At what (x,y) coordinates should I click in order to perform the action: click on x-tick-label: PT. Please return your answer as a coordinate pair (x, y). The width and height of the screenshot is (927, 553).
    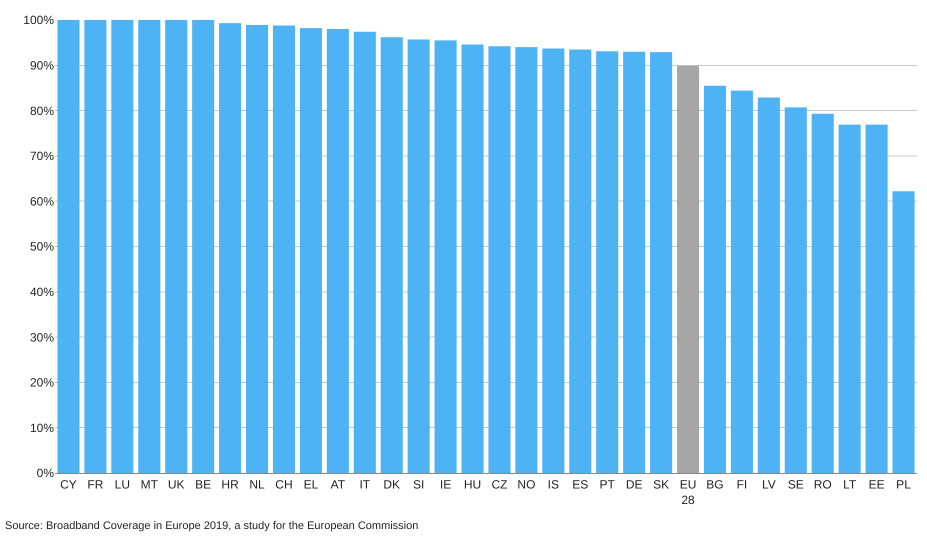
    Looking at the image, I should click on (608, 484).